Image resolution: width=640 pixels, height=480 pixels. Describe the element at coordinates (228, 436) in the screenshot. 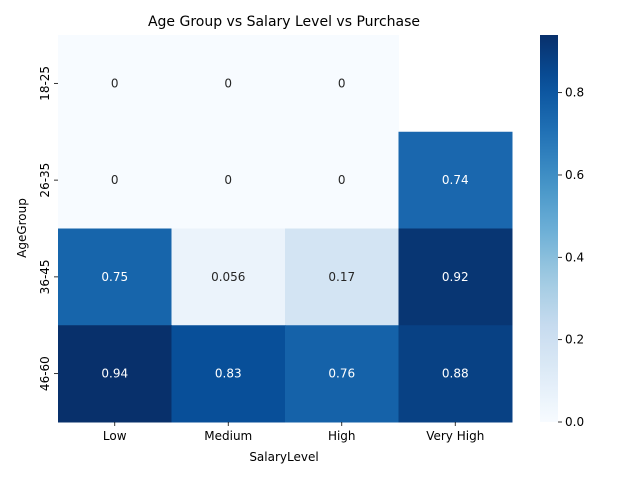

I see `x-tick-label: Medium` at that location.